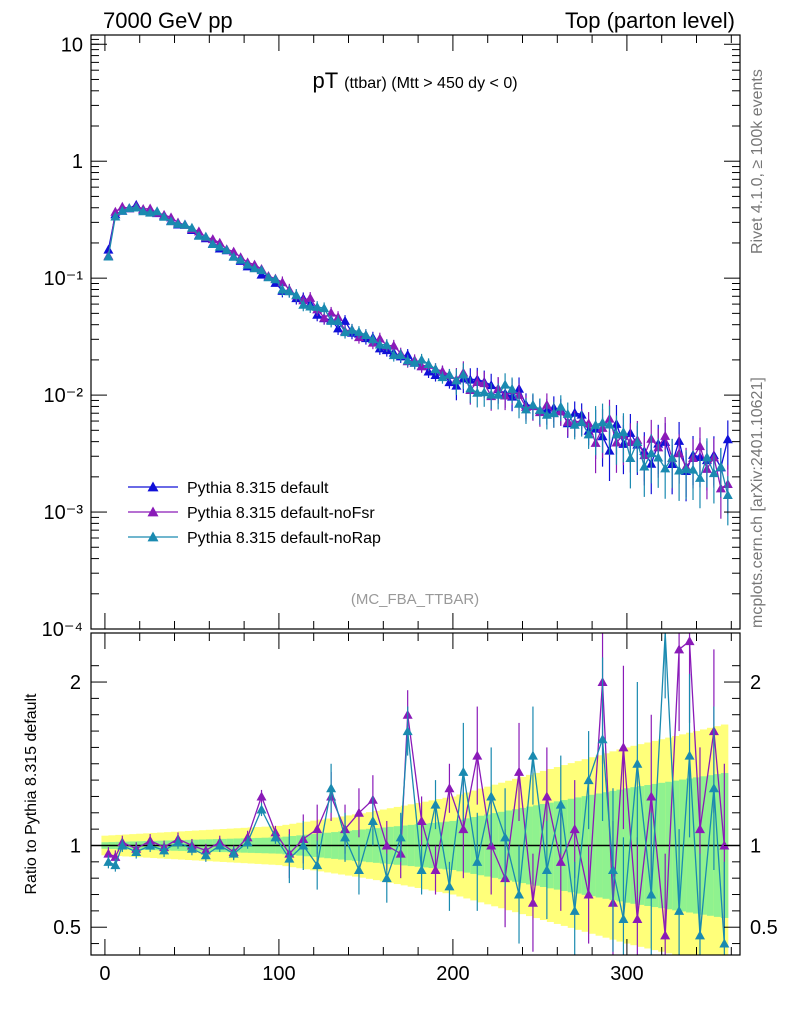 The height and width of the screenshot is (1024, 786). What do you see at coordinates (650, 20) in the screenshot?
I see `process-label: Top (parton level)` at bounding box center [650, 20].